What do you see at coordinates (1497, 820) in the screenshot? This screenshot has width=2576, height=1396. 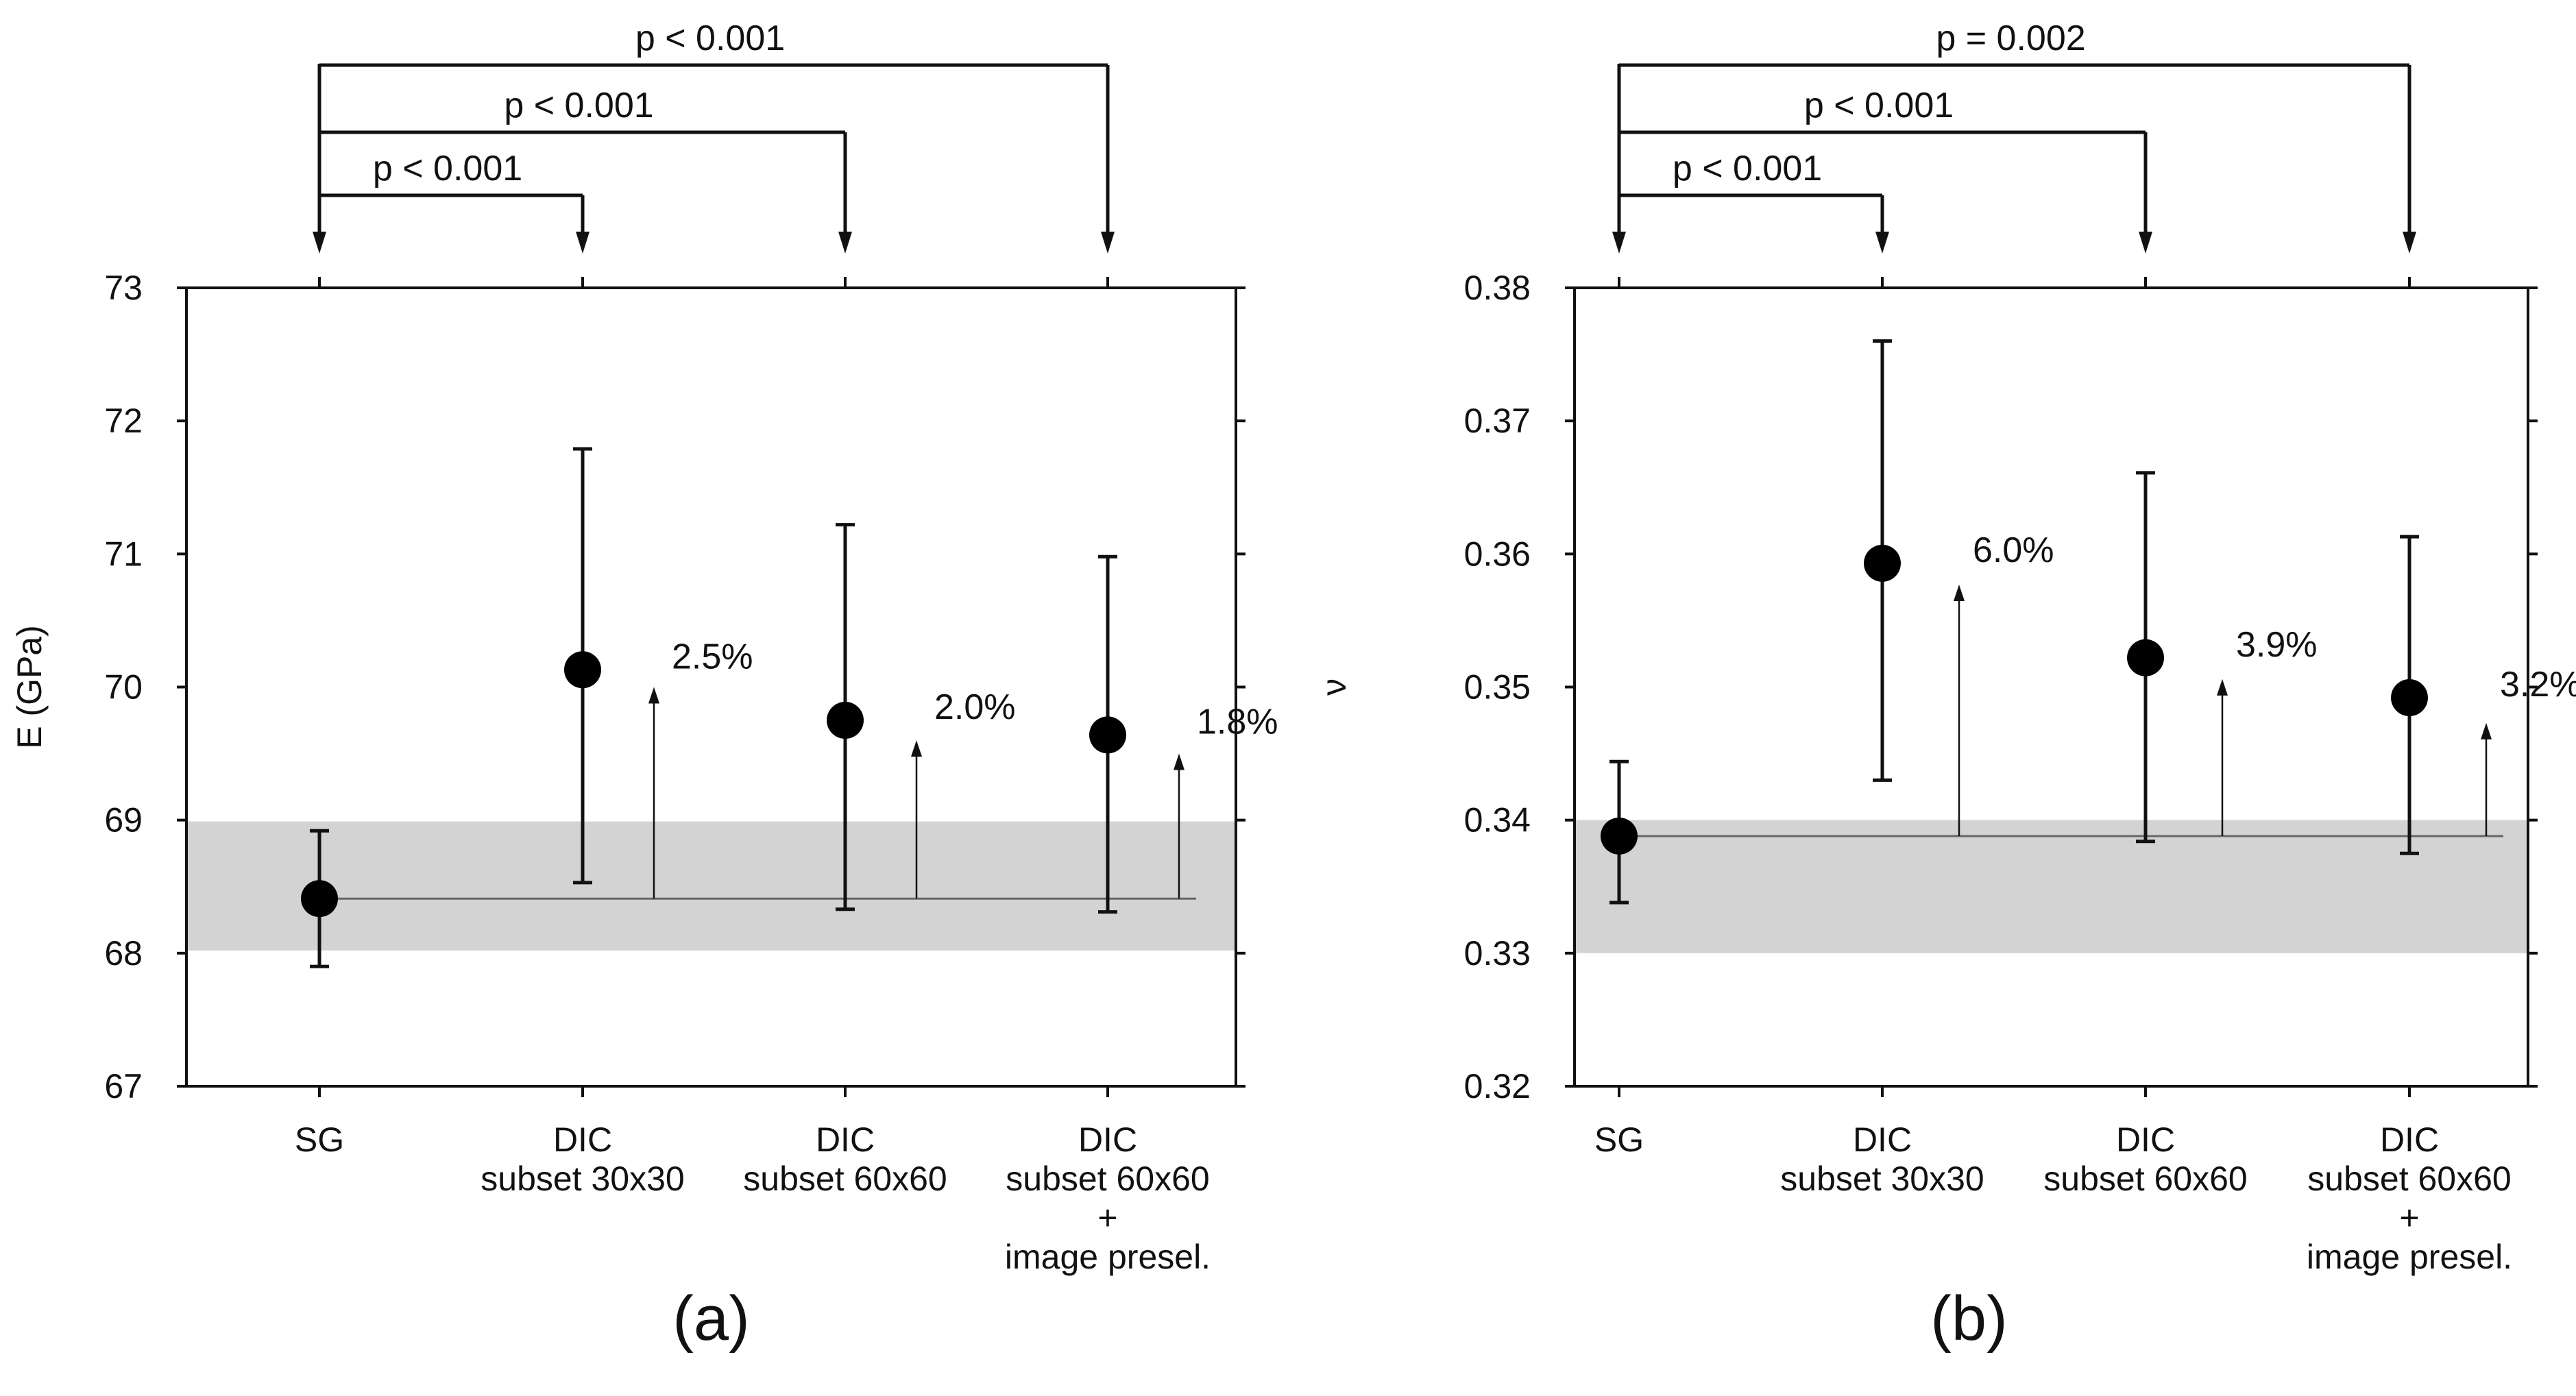 I see `y-tick-label: 0.34` at bounding box center [1497, 820].